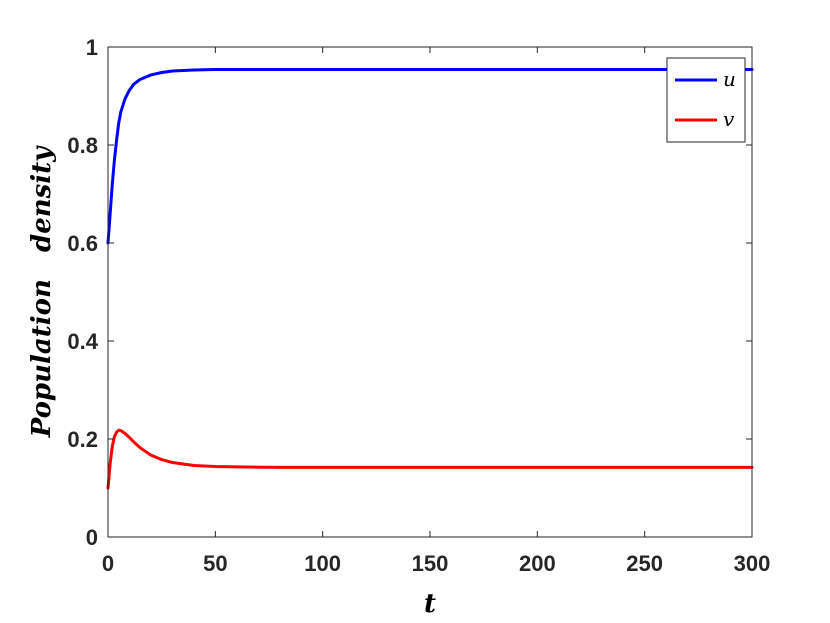 The height and width of the screenshot is (623, 830). I want to click on legend-box, so click(706, 100).